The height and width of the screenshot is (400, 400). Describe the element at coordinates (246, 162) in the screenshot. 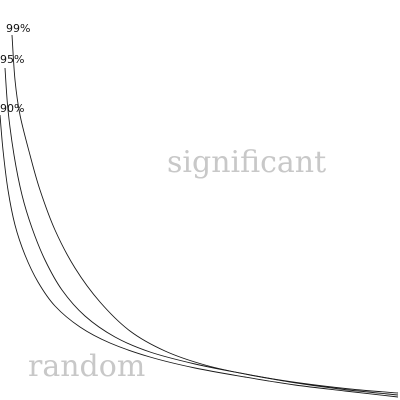

I see `region-label-significant: significant` at that location.